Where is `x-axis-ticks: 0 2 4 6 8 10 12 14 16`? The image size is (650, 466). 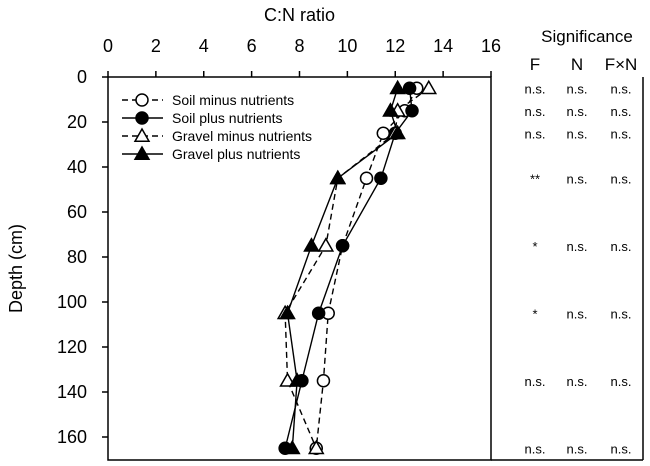 x-axis-ticks: 0 2 4 6 8 10 12 14 16 is located at coordinates (302, 56).